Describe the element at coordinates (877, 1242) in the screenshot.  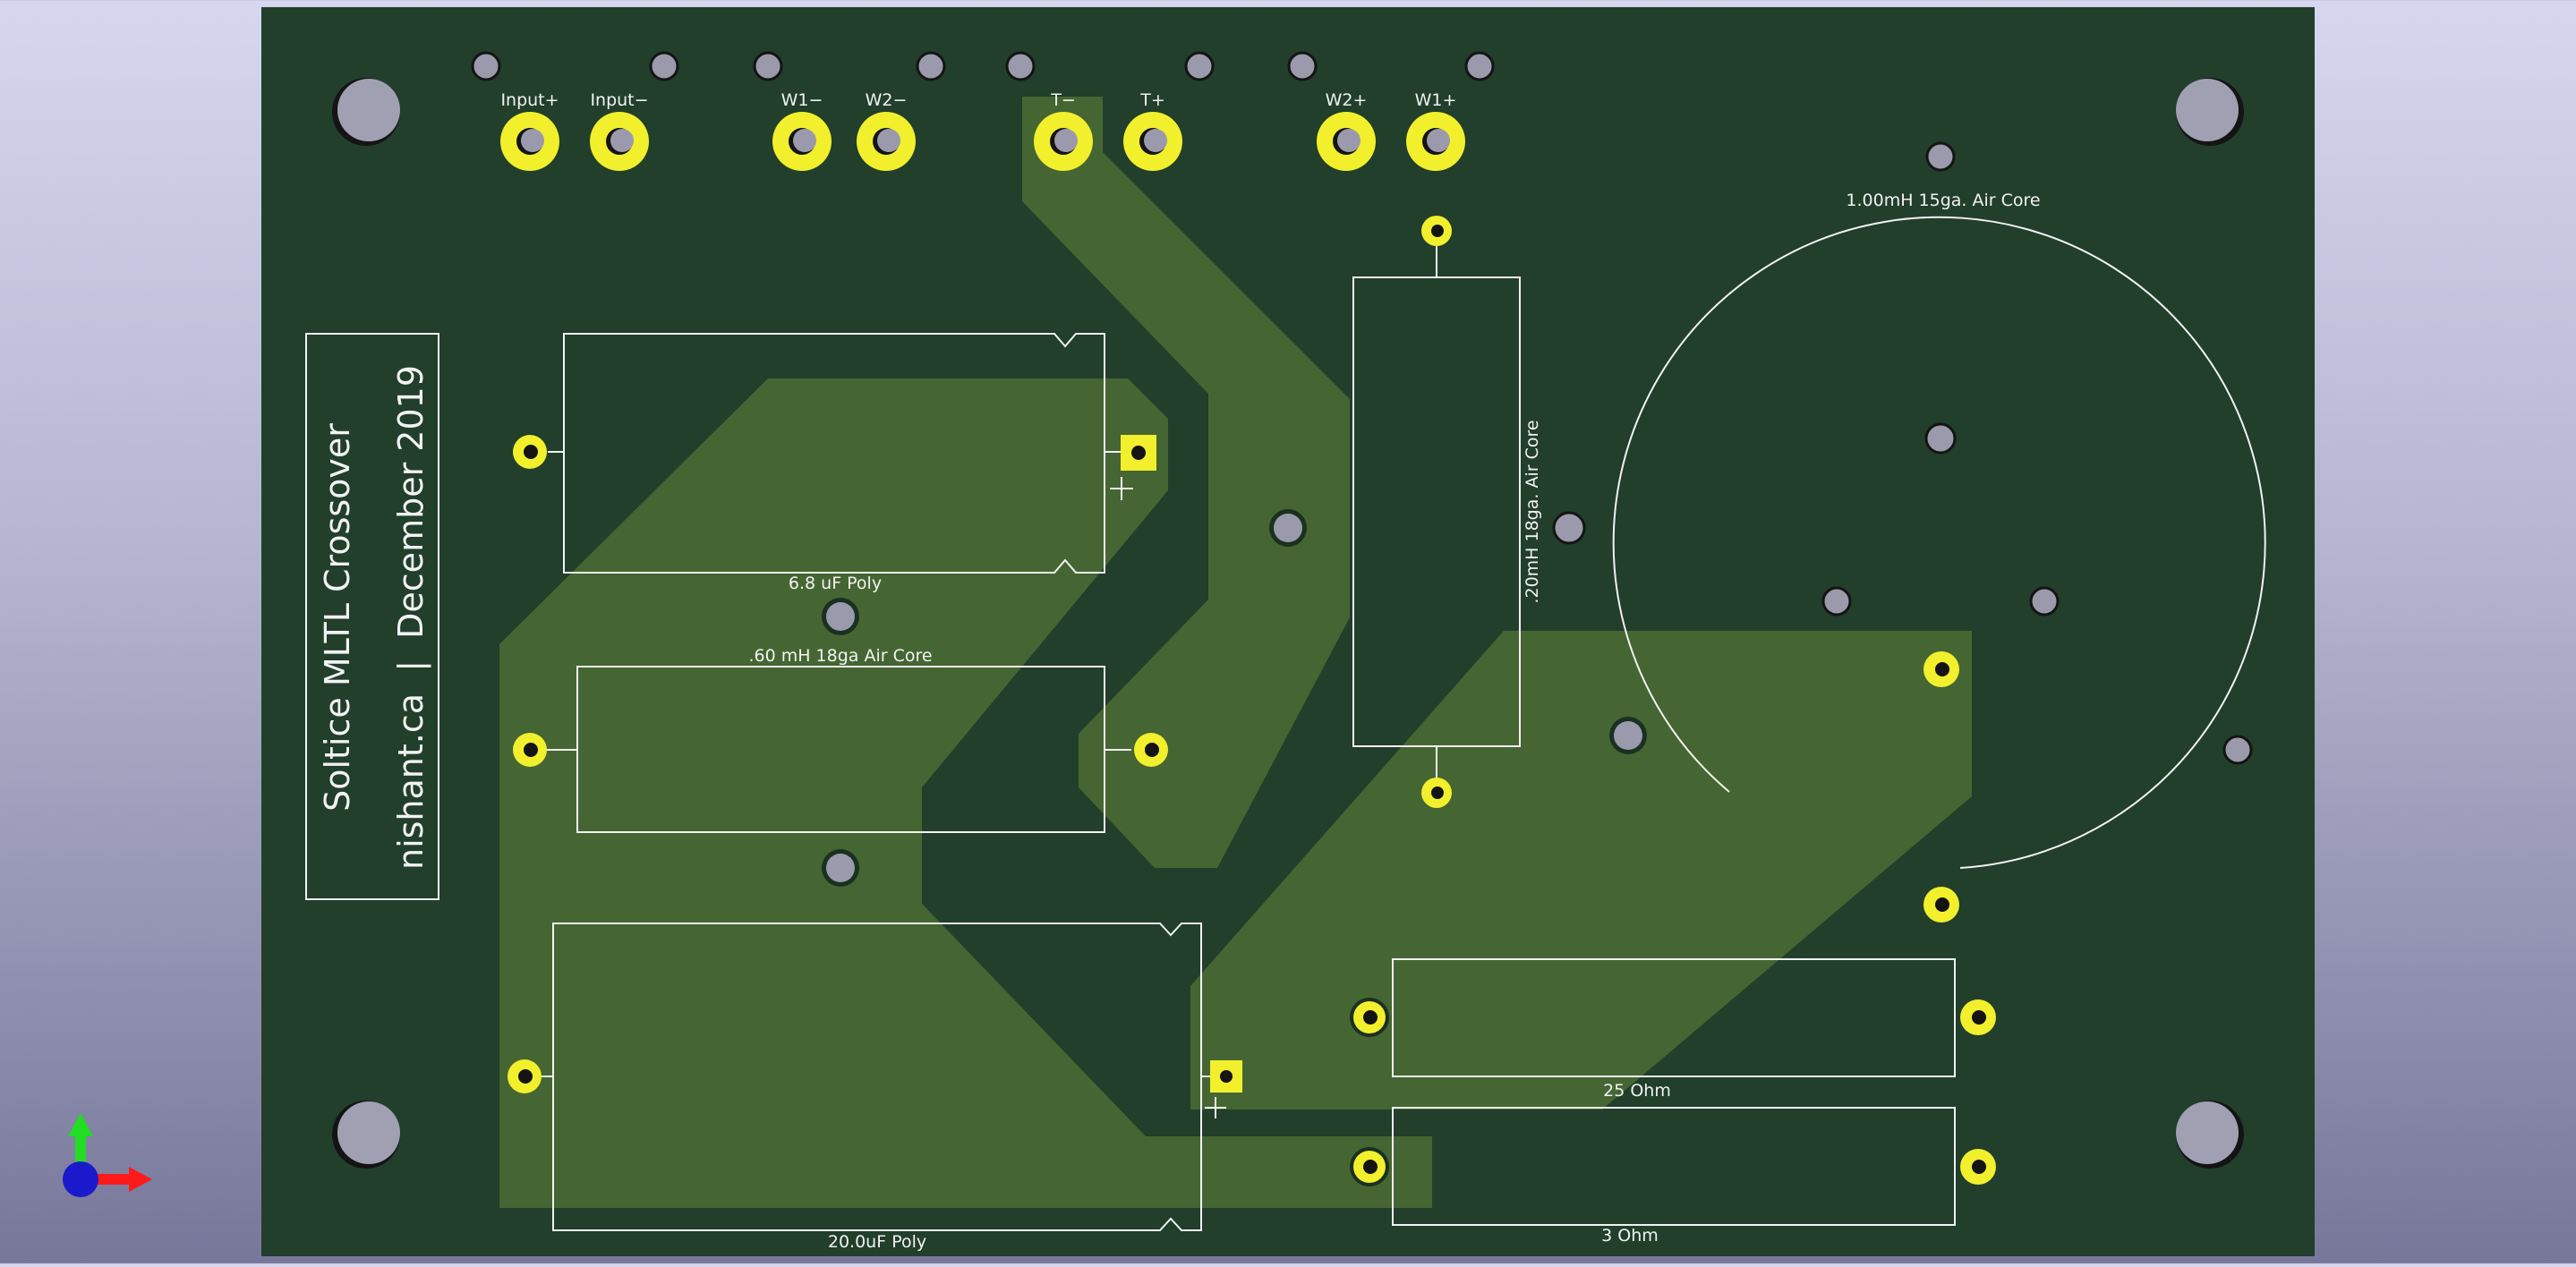
I see `label-cap-20: 20.0uF Poly` at that location.